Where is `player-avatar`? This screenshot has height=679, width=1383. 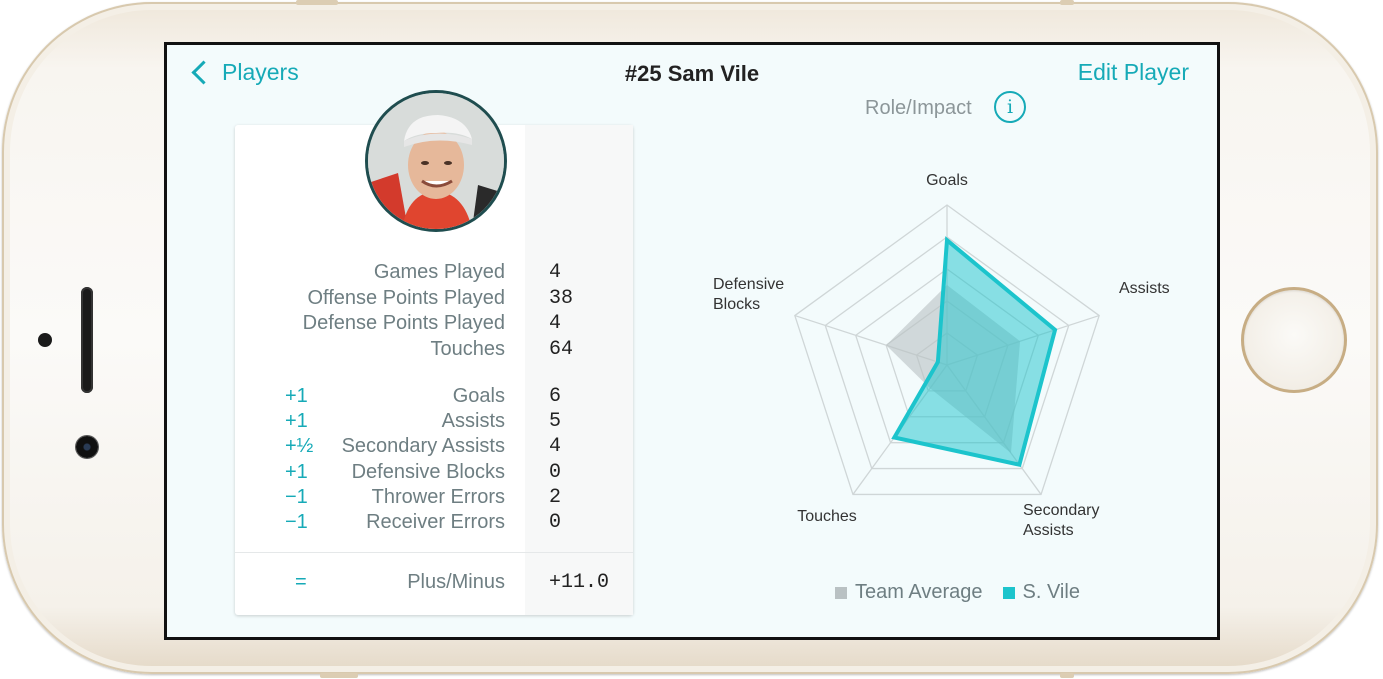 player-avatar is located at coordinates (436, 161).